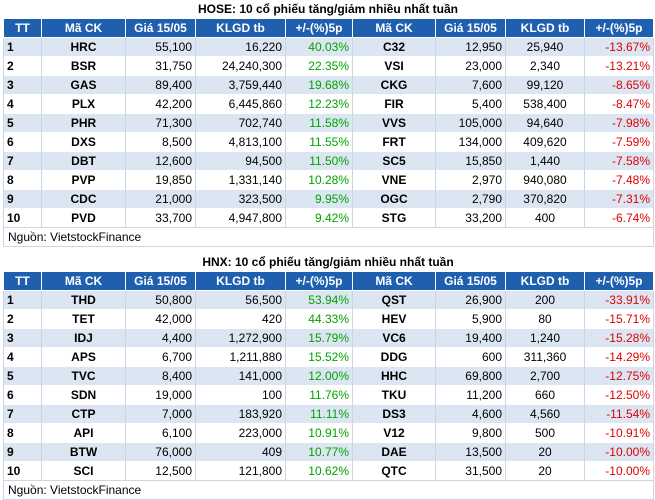 The image size is (655, 500). What do you see at coordinates (160, 319) in the screenshot?
I see `cell-up-price: 42,000` at bounding box center [160, 319].